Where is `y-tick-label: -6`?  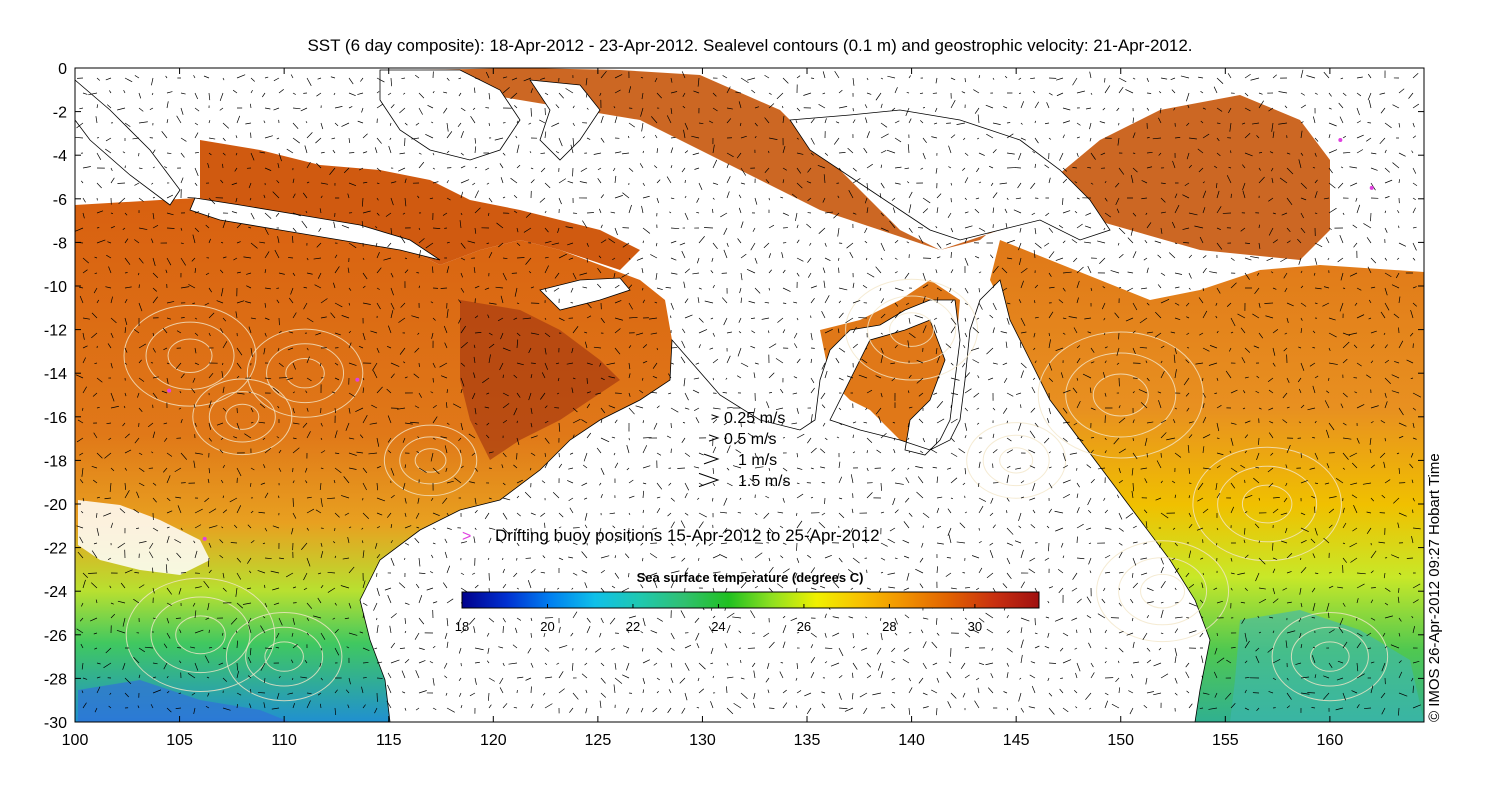 y-tick-label: -6 is located at coordinates (60, 200).